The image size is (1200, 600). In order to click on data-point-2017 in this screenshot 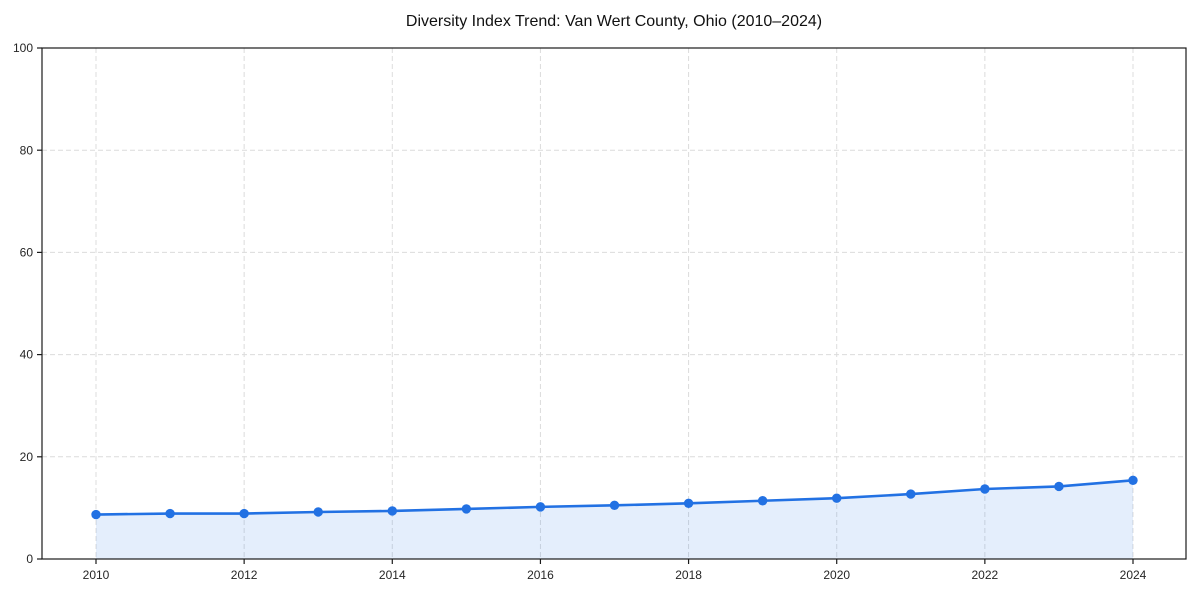, I will do `click(614, 505)`.